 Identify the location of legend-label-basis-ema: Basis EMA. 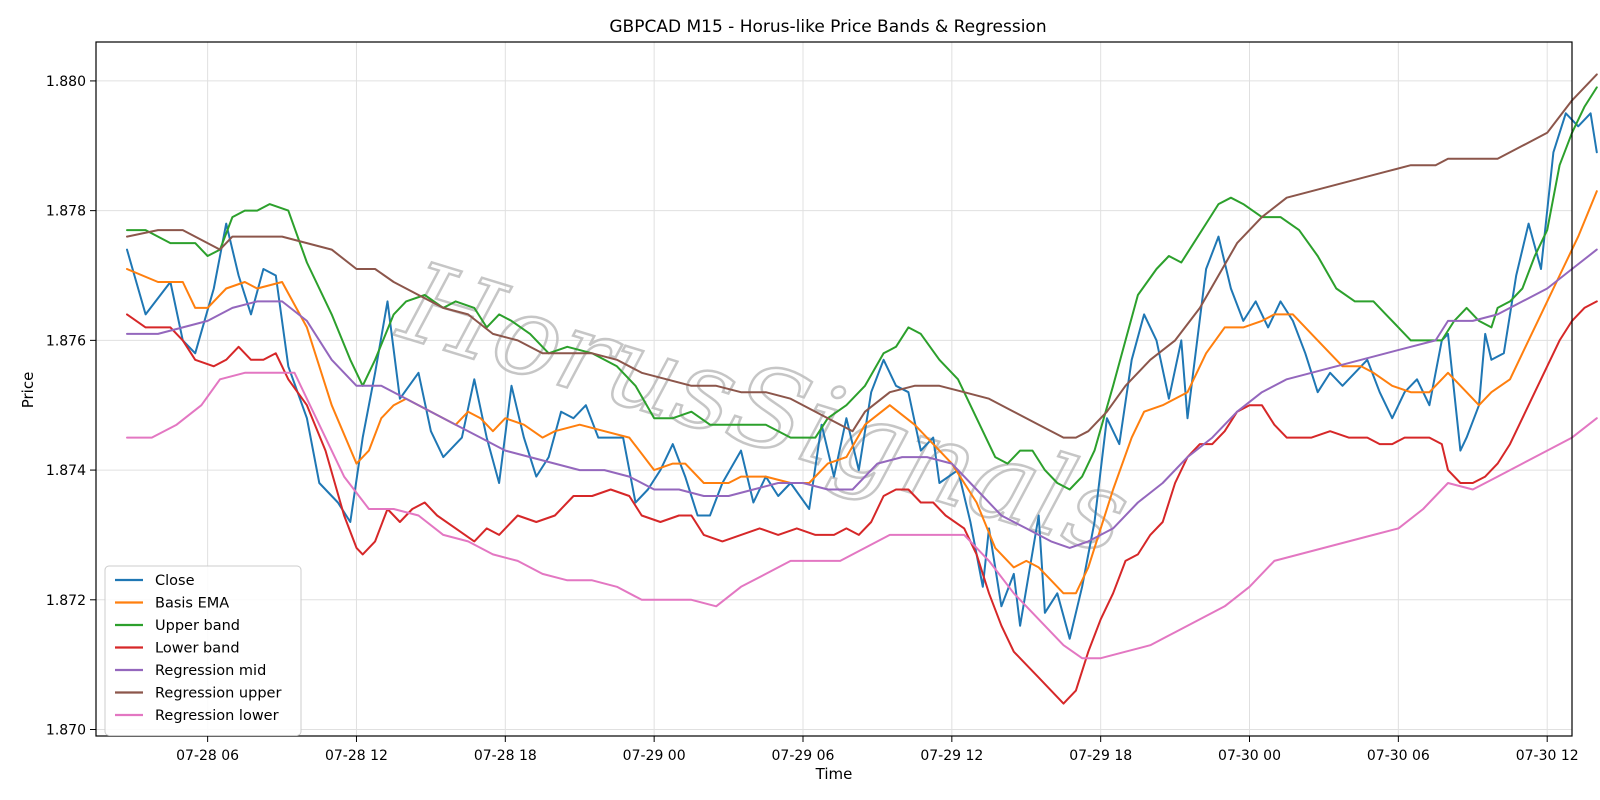
(192, 604).